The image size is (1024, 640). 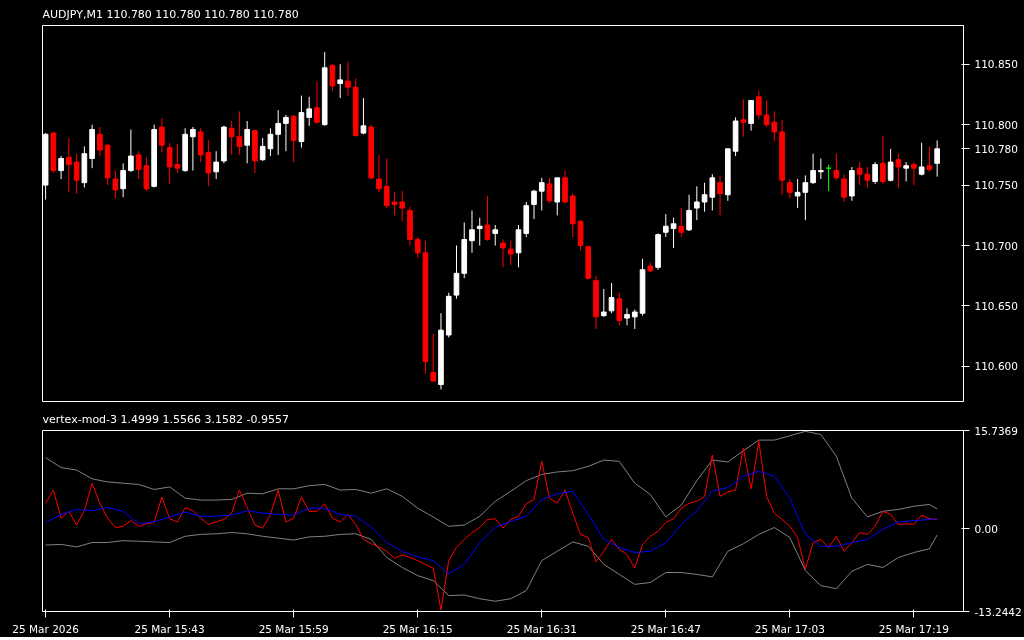 I want to click on chart-title: vertex-mod-3 1.4999 1.5566 3.1582 -0.9557, so click(x=165, y=419).